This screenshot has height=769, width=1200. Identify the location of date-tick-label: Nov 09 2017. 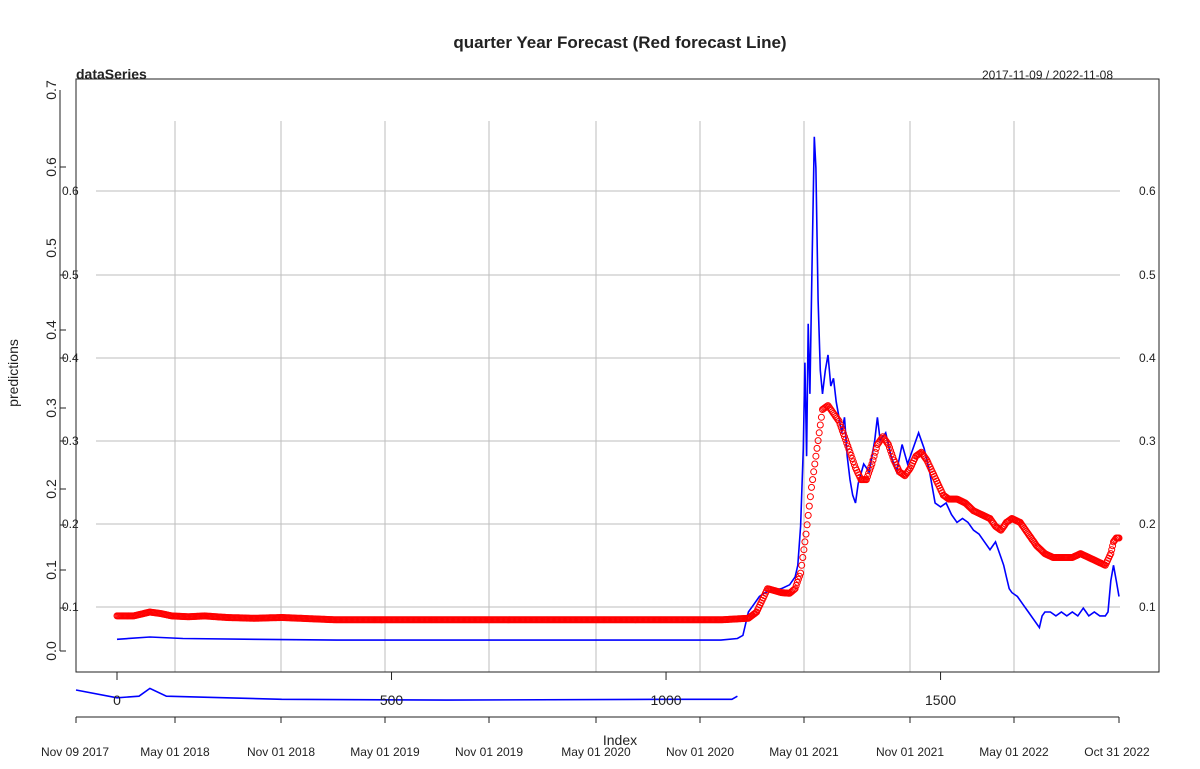
(75, 752).